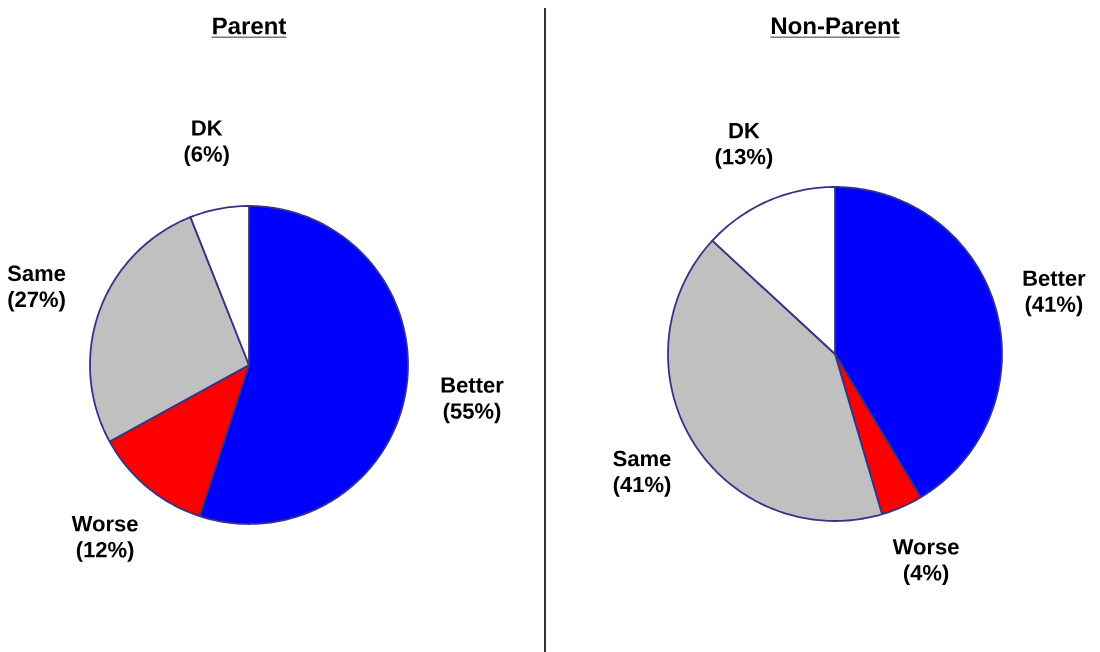 The height and width of the screenshot is (652, 1100). What do you see at coordinates (105, 551) in the screenshot?
I see `data-label: (12%)` at bounding box center [105, 551].